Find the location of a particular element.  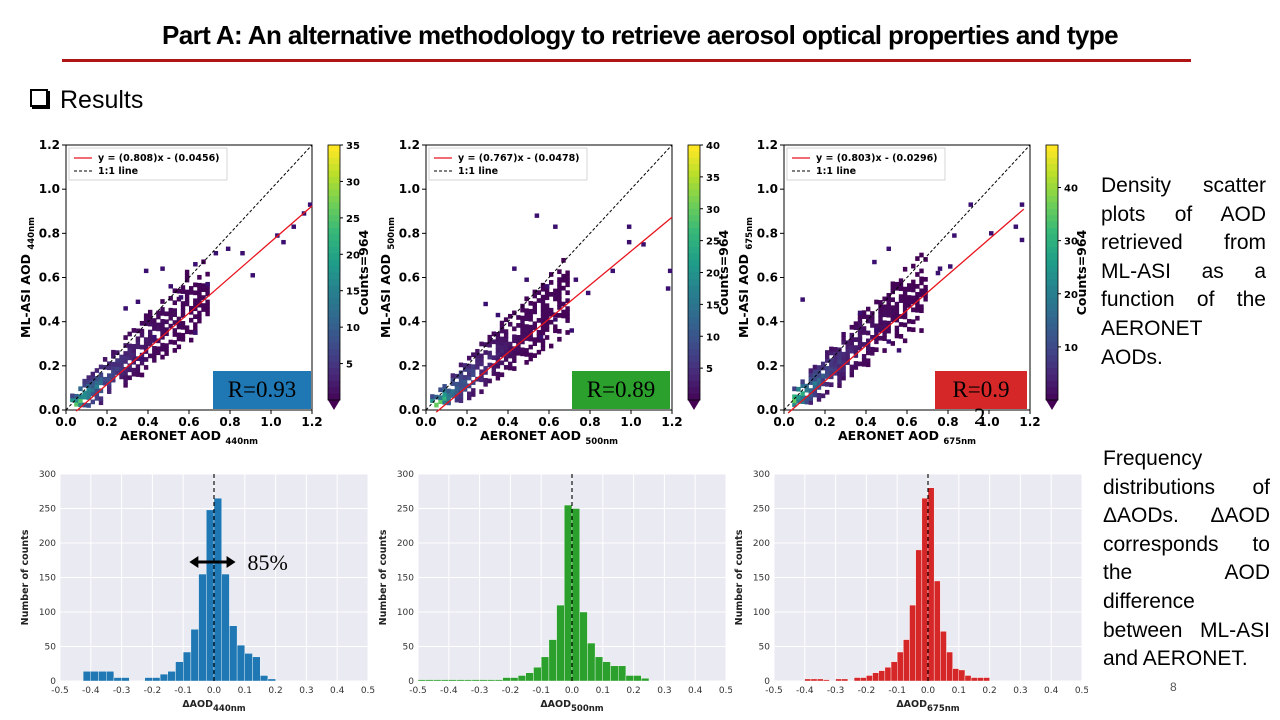

x-tick-label: 0.4 is located at coordinates (695, 691).